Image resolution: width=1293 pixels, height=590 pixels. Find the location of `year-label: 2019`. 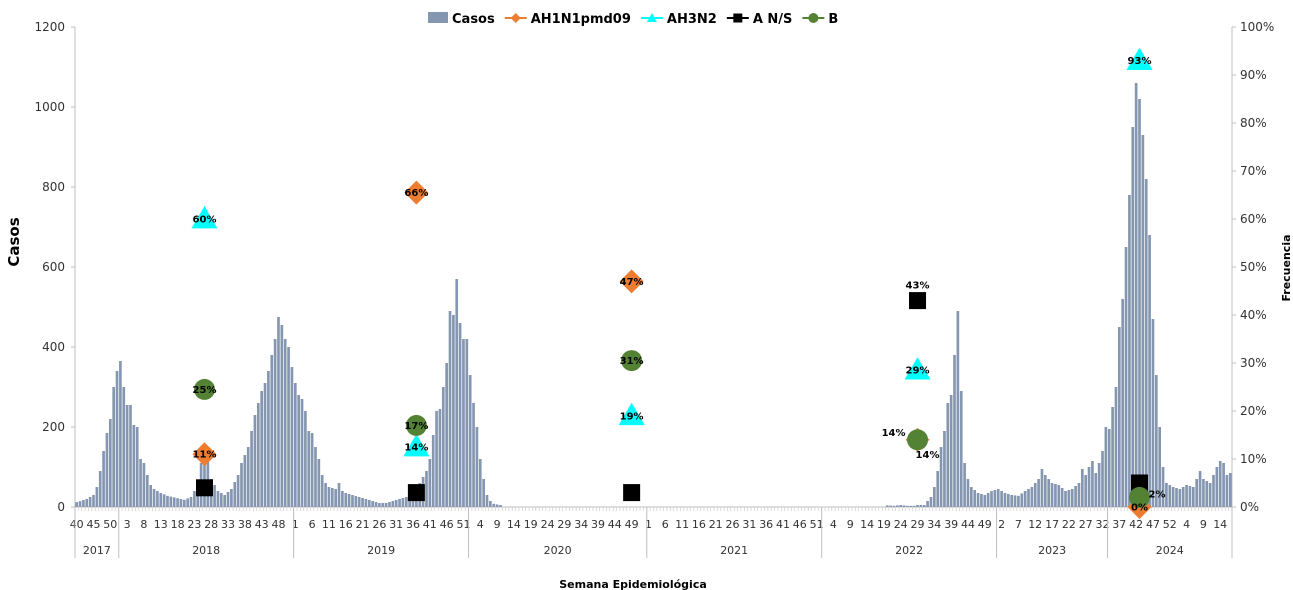

year-label: 2019 is located at coordinates (381, 550).